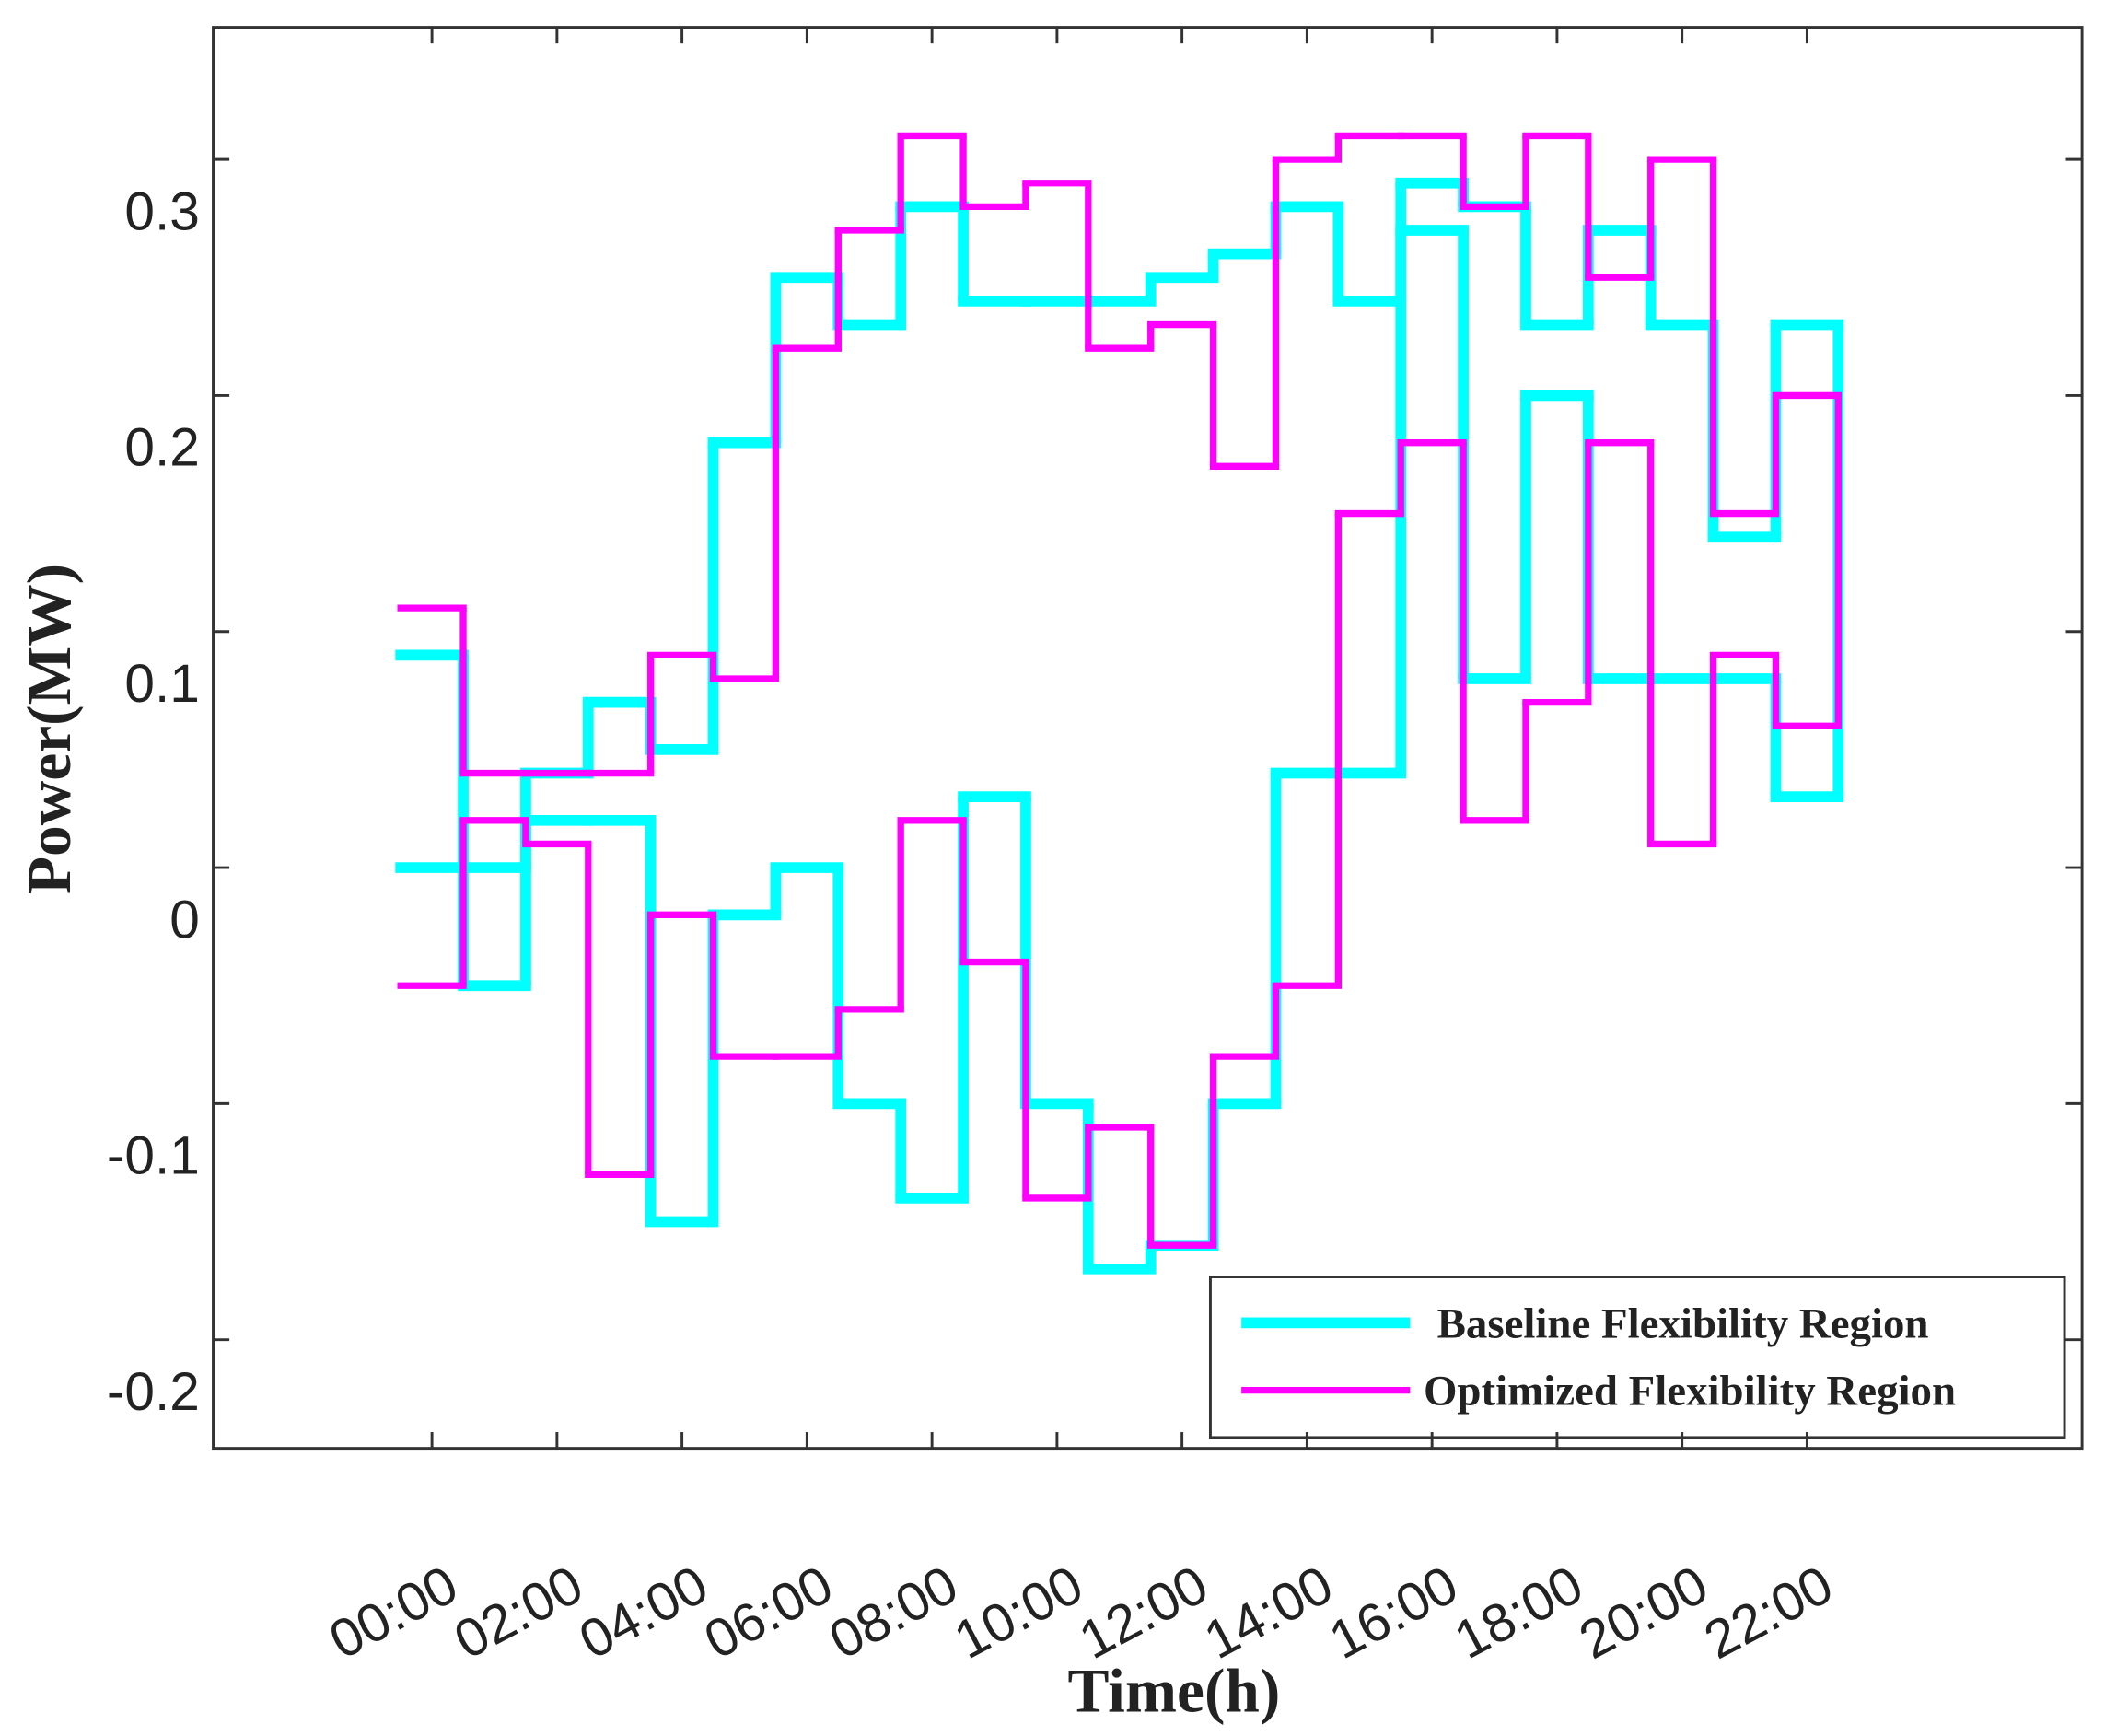 The height and width of the screenshot is (1736, 2105). Describe the element at coordinates (49, 729) in the screenshot. I see `y-axis-title: Power(MW)` at that location.